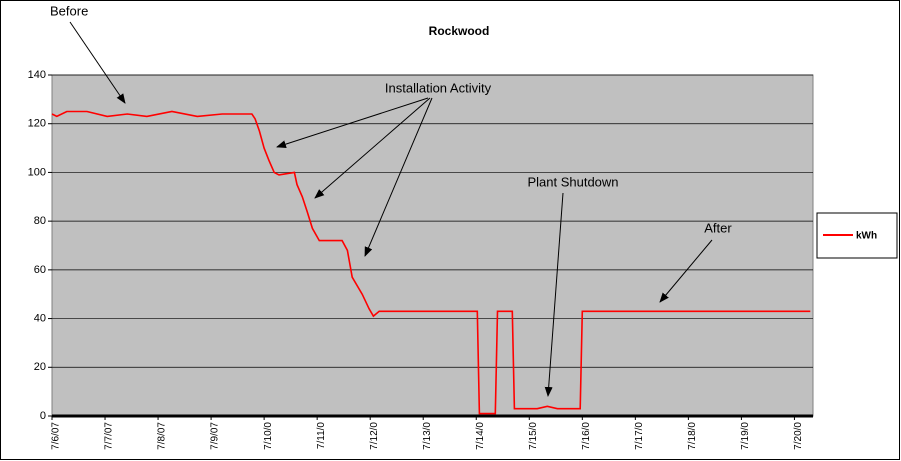  I want to click on annotation: Before, so click(69, 10).